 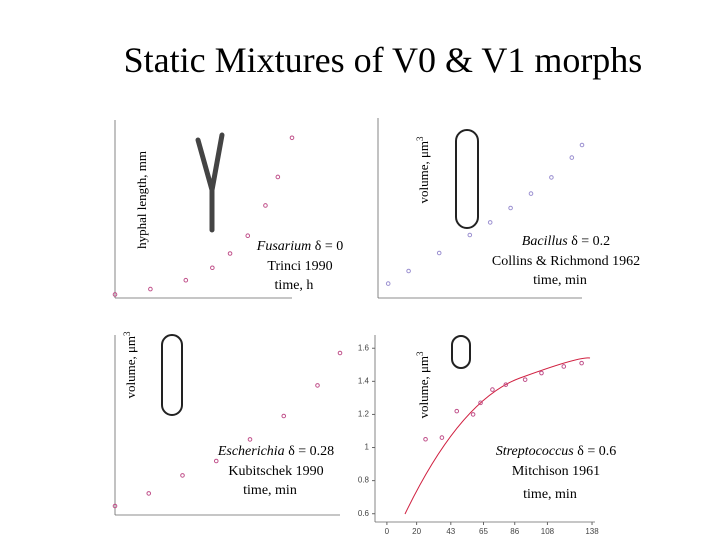 I want to click on y-axis-label: hyphal length, mm, so click(x=141, y=200).